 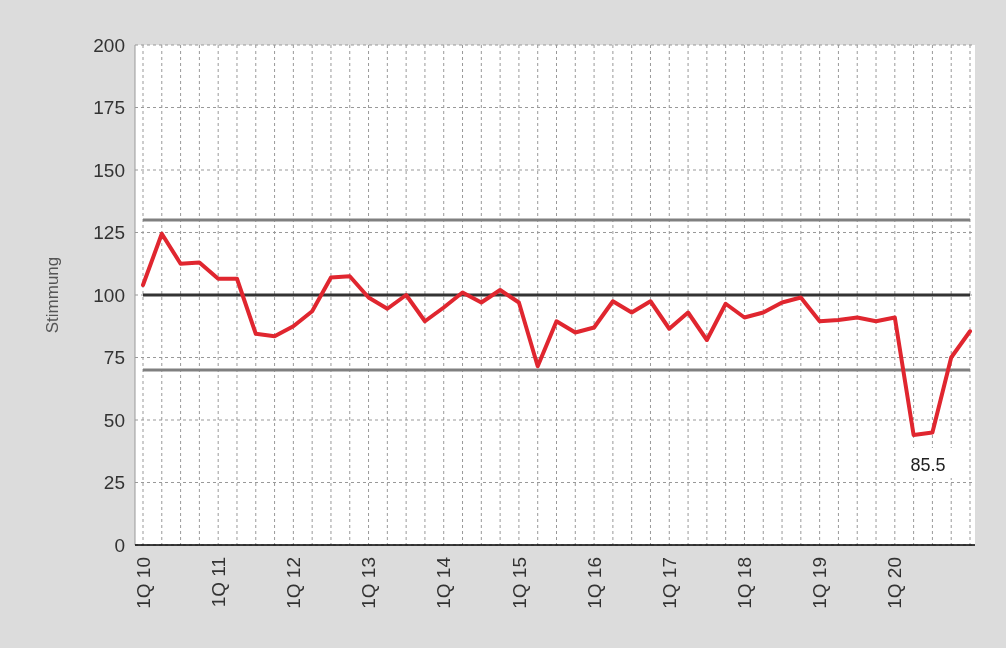 I want to click on x-tick-label: 1Q 13, so click(x=369, y=583).